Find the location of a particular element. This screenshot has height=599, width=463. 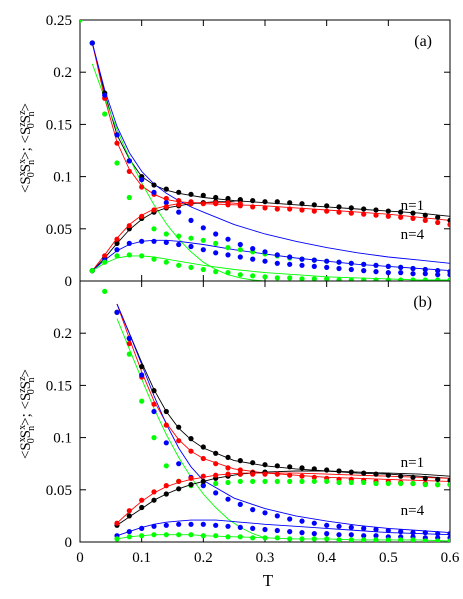

x-tick-label: 0.3 is located at coordinates (265, 558).